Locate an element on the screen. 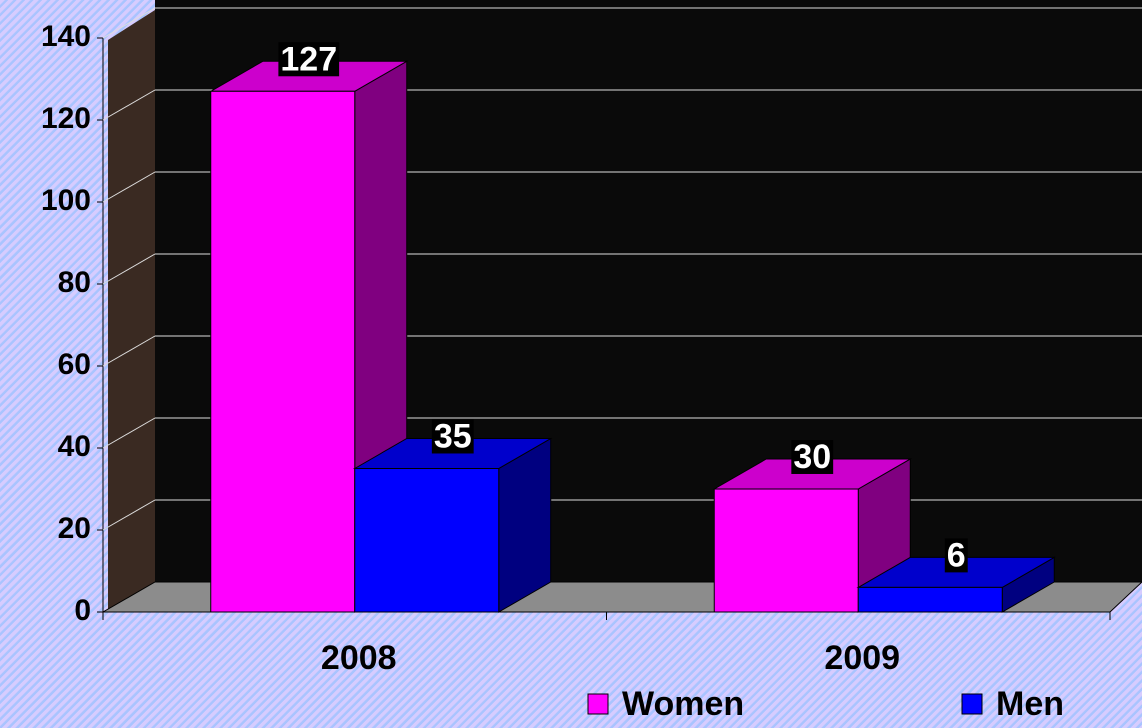 The height and width of the screenshot is (728, 1142). data-label: 127 is located at coordinates (308, 59).